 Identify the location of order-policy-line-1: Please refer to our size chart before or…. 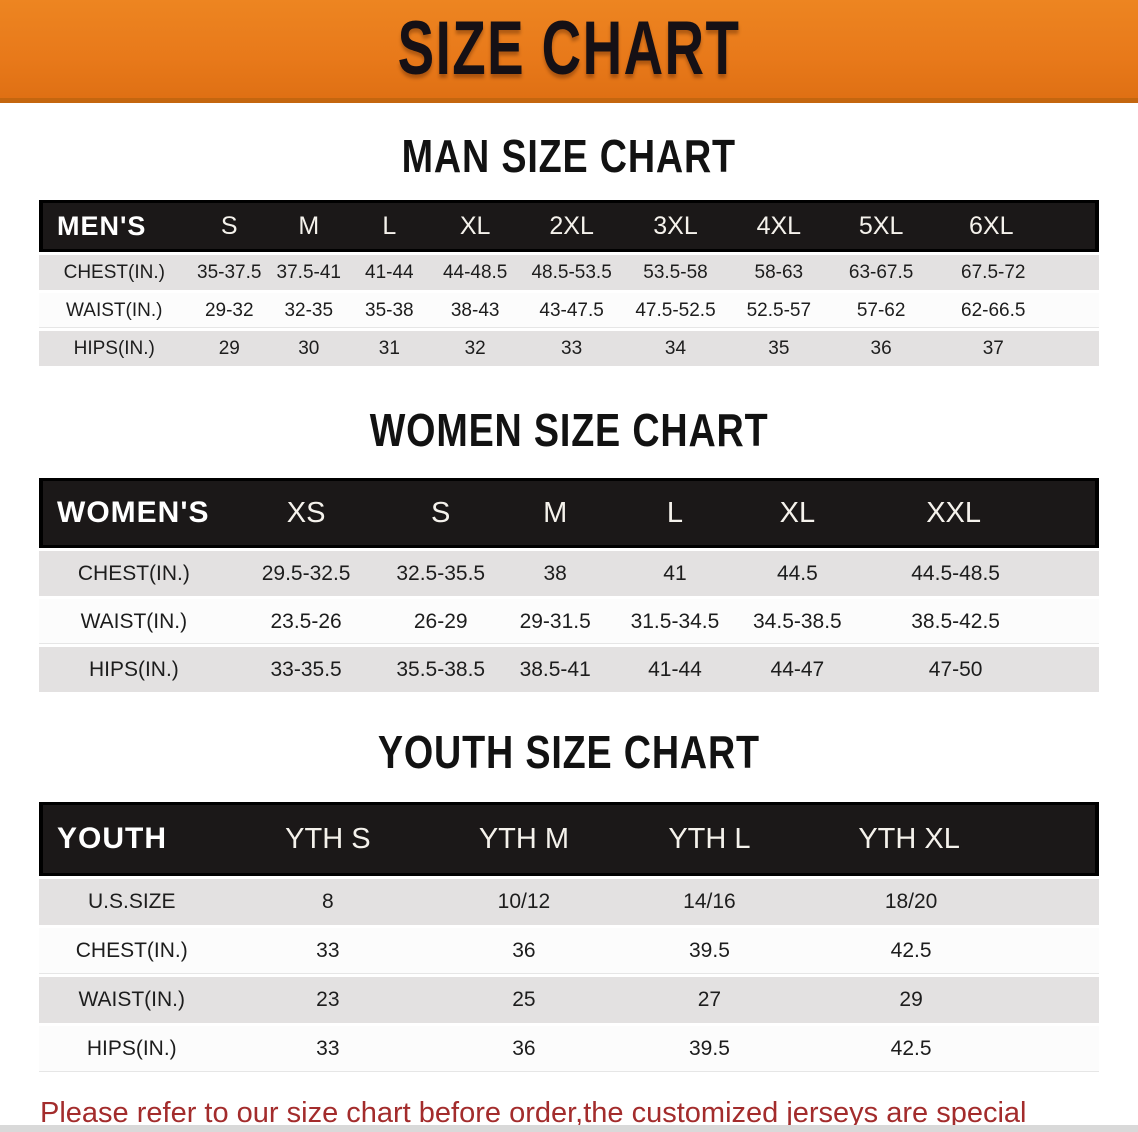
(533, 1113).